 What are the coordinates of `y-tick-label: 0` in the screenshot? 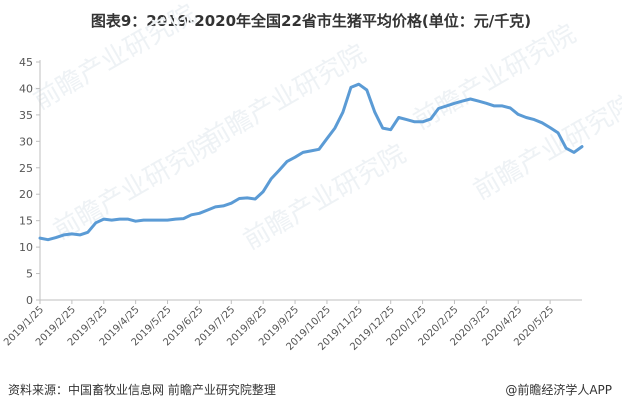 It's located at (29, 300).